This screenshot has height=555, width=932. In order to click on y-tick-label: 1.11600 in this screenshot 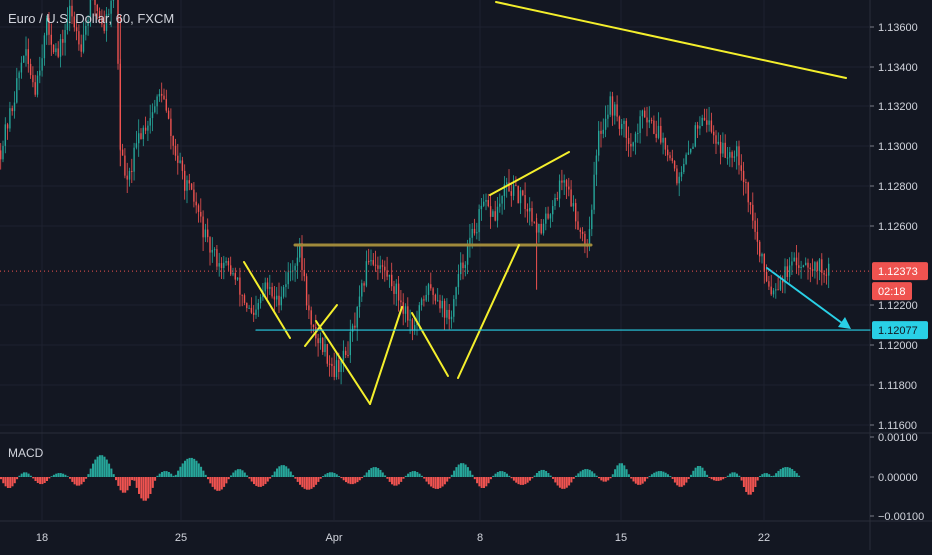, I will do `click(897, 426)`.